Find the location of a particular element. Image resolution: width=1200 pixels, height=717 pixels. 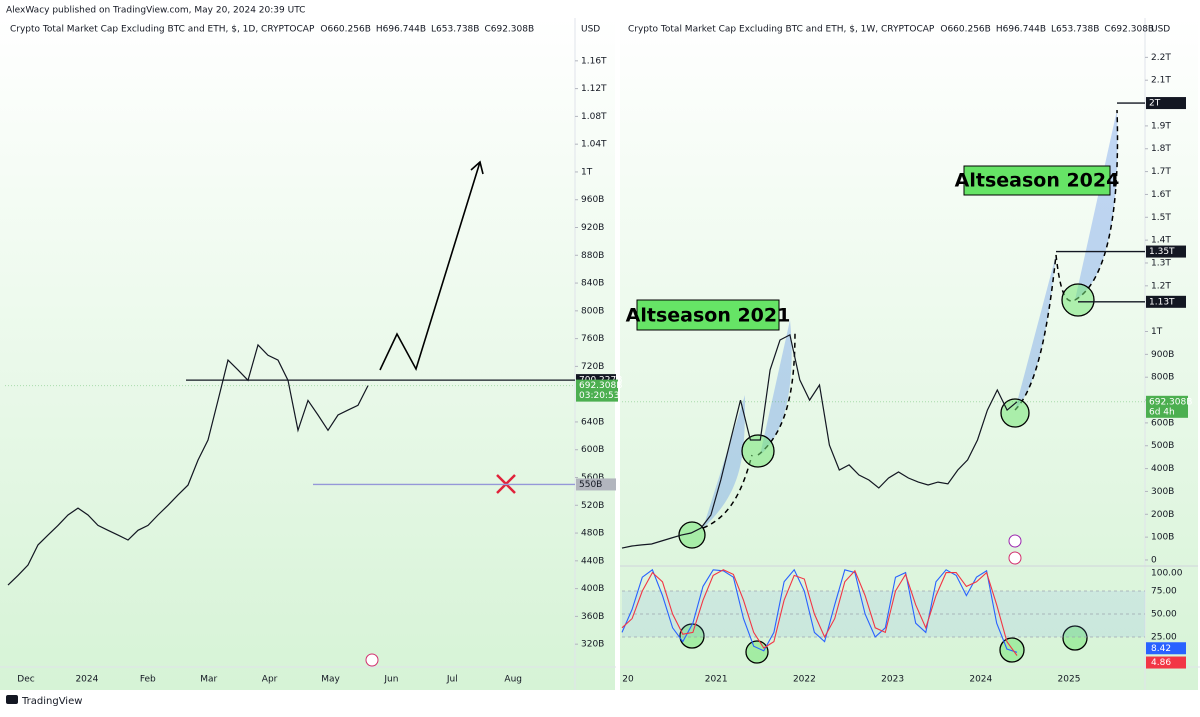

y-tick-label: 360B is located at coordinates (592, 617).